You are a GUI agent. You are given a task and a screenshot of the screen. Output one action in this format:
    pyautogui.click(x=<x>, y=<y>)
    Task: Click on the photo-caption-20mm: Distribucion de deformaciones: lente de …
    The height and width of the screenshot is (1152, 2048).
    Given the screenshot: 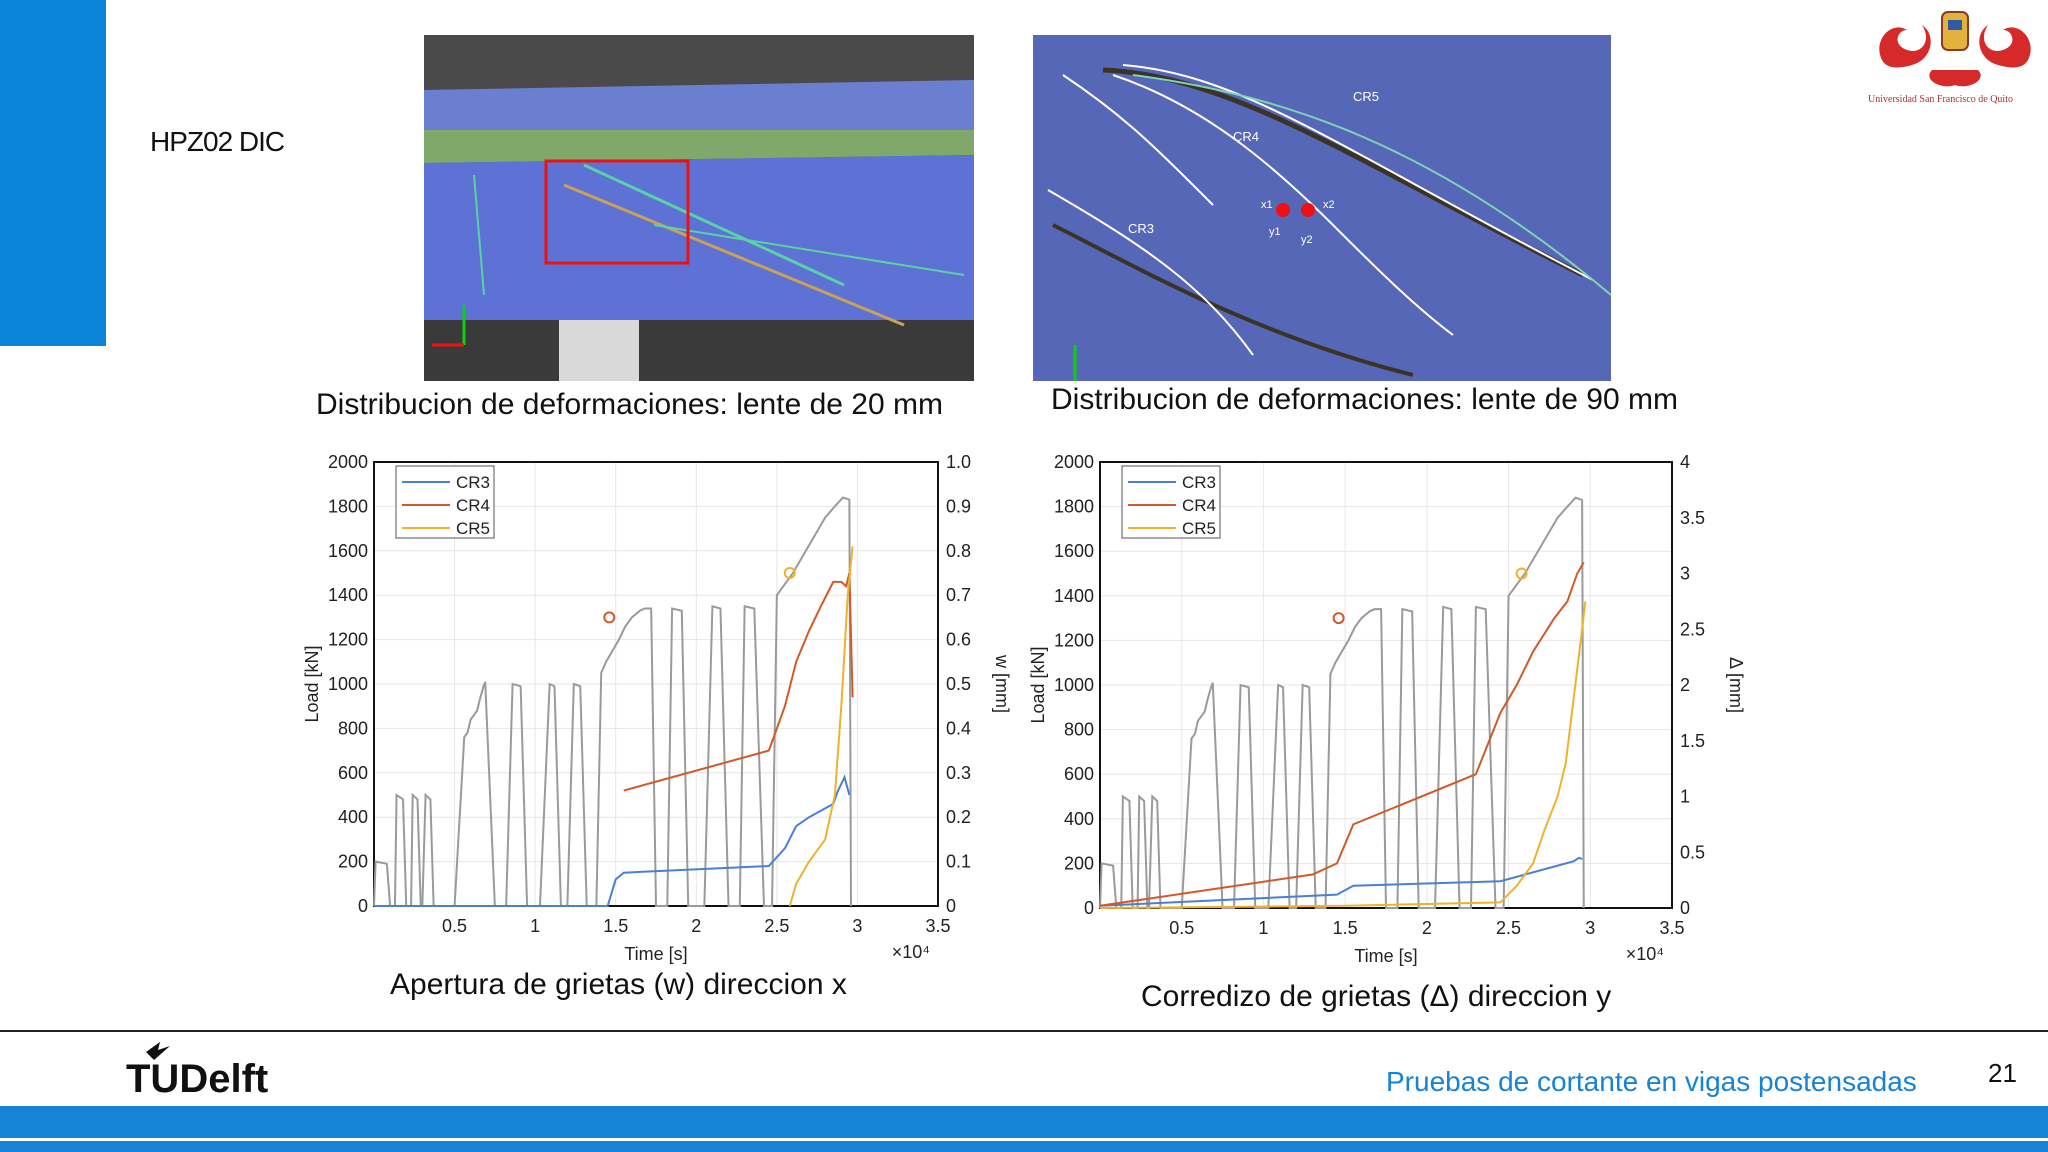 What is the action you would take?
    pyautogui.click(x=629, y=404)
    